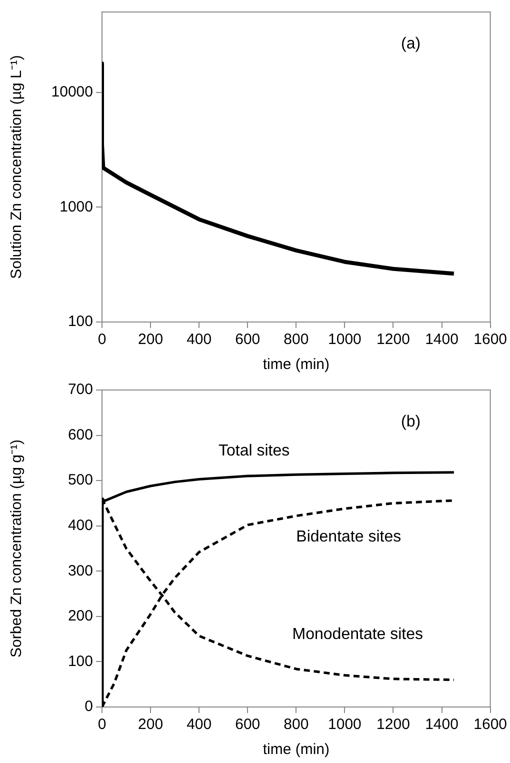  Describe the element at coordinates (80, 525) in the screenshot. I see `y-tick-label: 400` at that location.